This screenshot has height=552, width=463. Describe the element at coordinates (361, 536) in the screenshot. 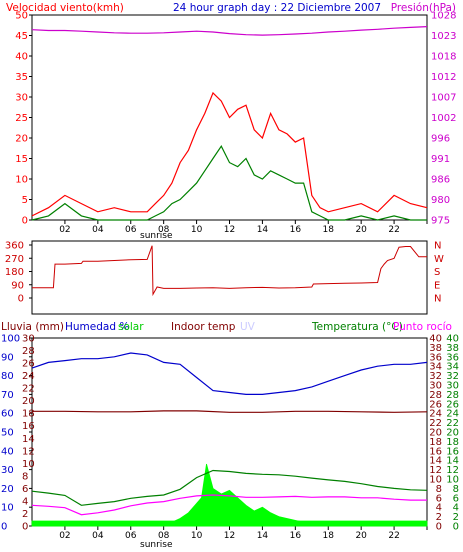

I see `x-tick-label: 20` at that location.